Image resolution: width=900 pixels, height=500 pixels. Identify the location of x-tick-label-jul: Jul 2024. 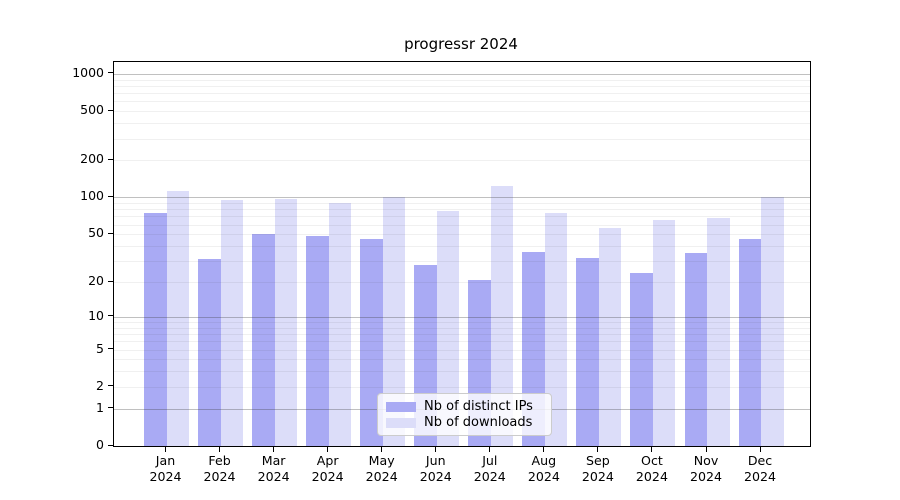
(490, 468).